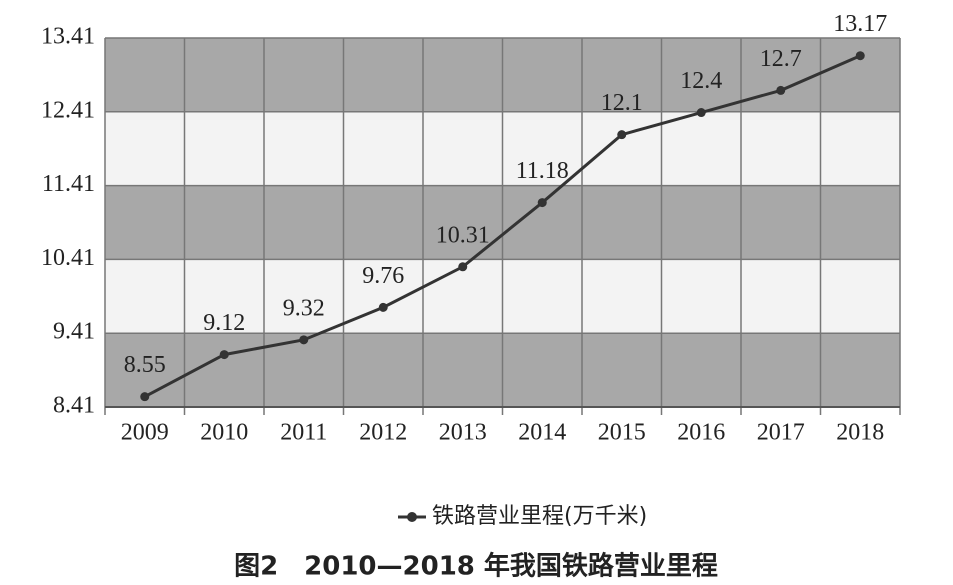 Image resolution: width=953 pixels, height=585 pixels. I want to click on data-label: 9.32, so click(304, 308).